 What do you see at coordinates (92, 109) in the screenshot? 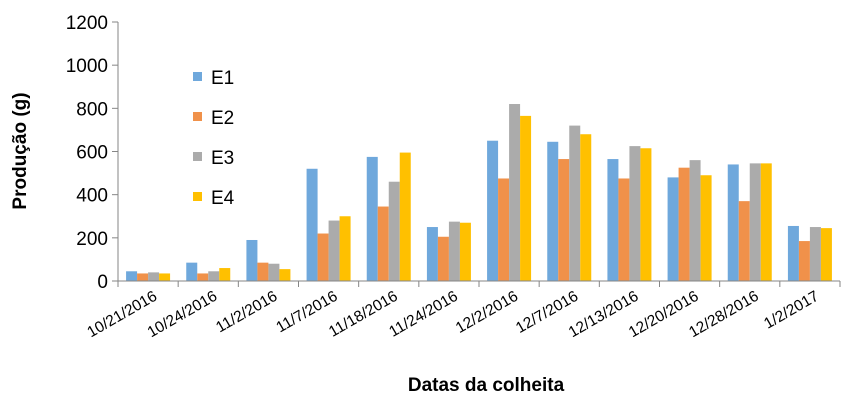
I see `y-tick-label: 800` at bounding box center [92, 109].